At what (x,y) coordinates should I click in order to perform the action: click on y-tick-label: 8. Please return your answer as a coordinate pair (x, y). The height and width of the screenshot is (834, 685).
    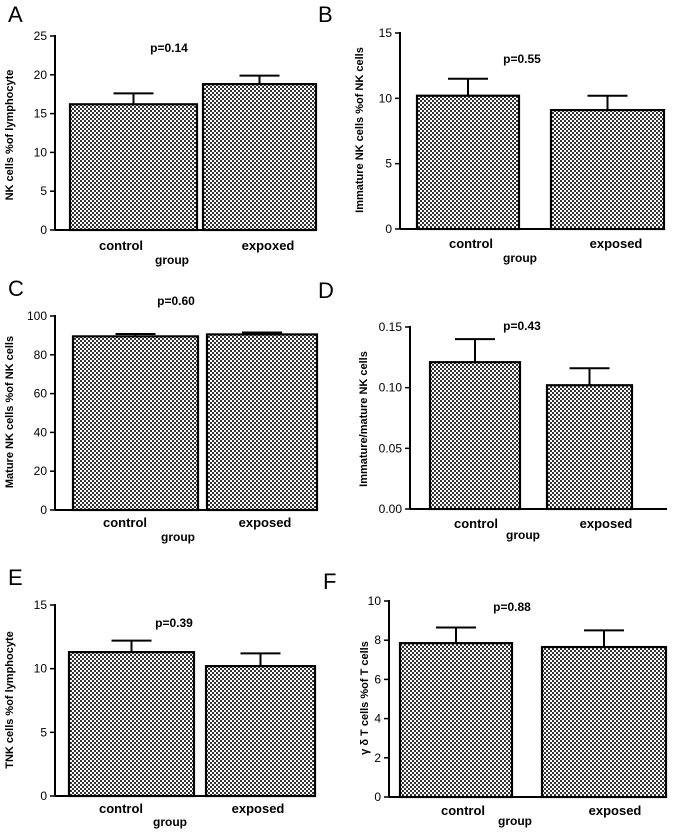
    Looking at the image, I should click on (377, 640).